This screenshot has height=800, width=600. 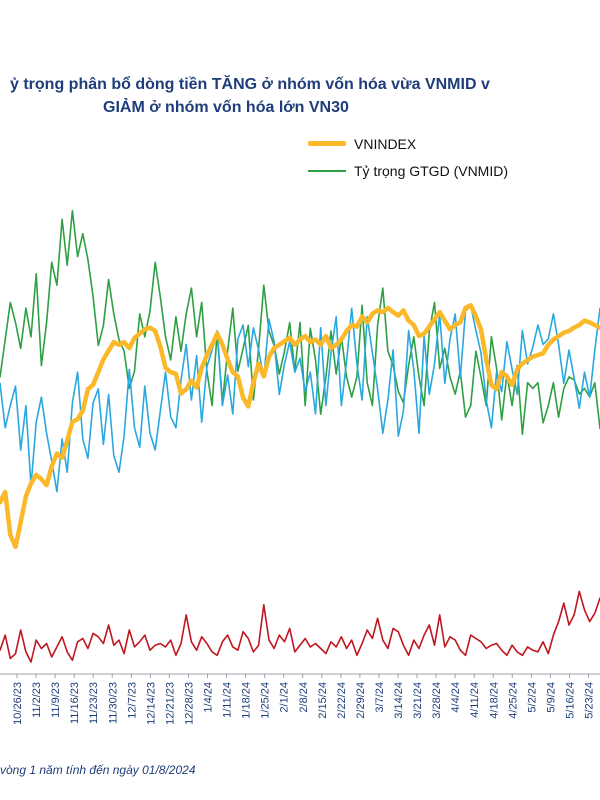 What do you see at coordinates (327, 170) in the screenshot?
I see `legend-swatch-vnmid` at bounding box center [327, 170].